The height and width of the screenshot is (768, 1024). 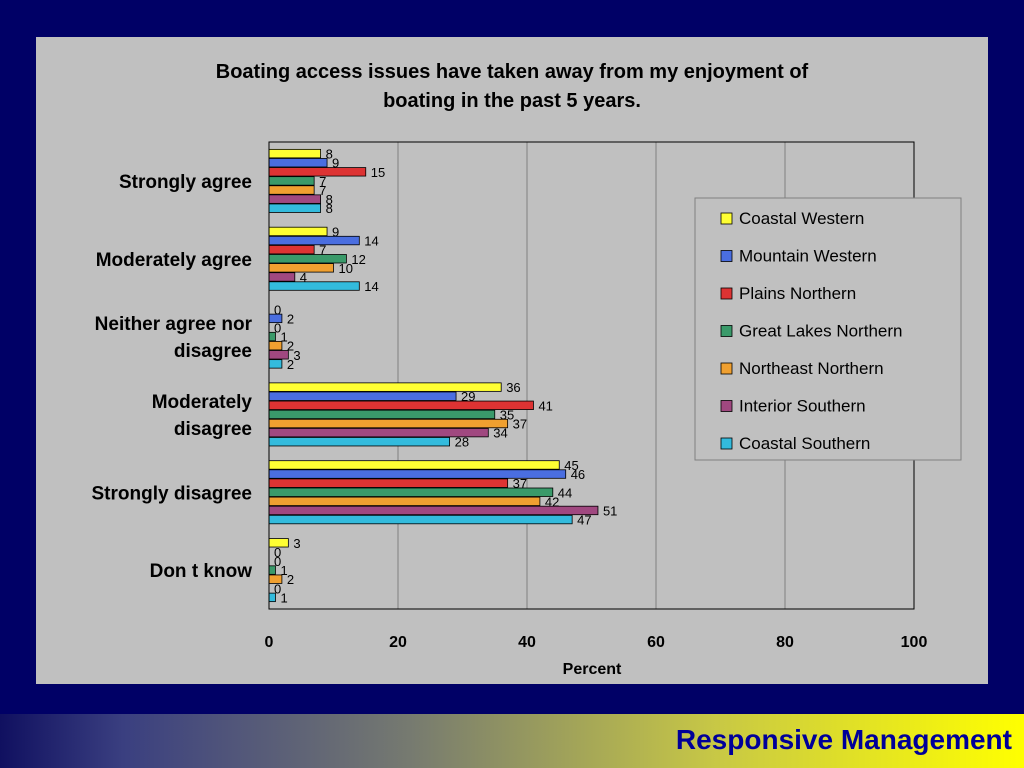 What do you see at coordinates (303, 277) in the screenshot?
I see `data-label: 4` at bounding box center [303, 277].